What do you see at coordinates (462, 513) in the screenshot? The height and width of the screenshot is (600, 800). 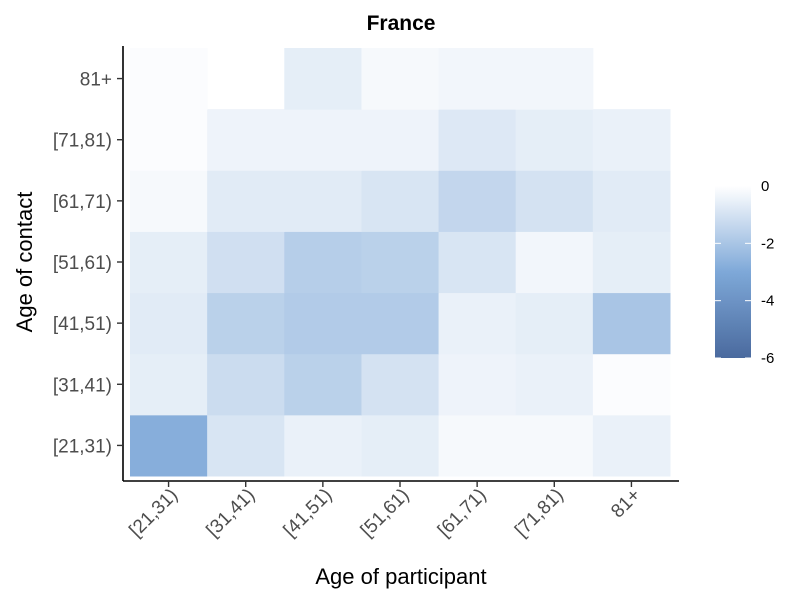 I see `x-tick-label: [61,71)` at bounding box center [462, 513].